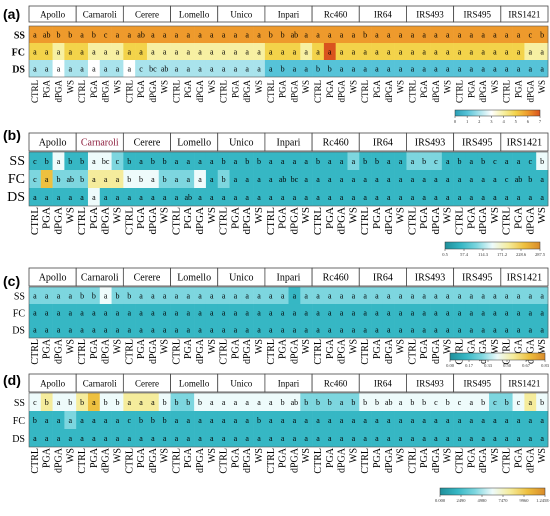 This screenshot has width=550, height=516. What do you see at coordinates (16, 197) in the screenshot?
I see `row-label: DS` at bounding box center [16, 197].